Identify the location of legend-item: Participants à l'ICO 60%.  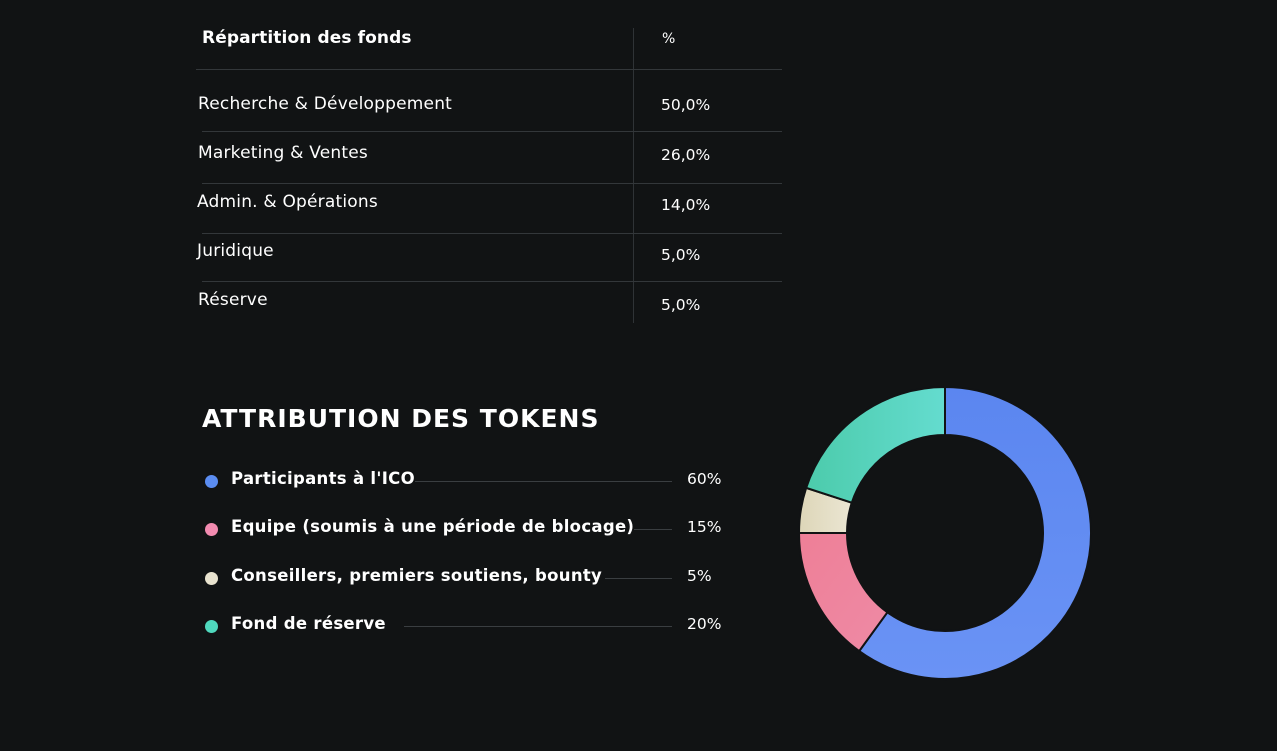
(470, 480).